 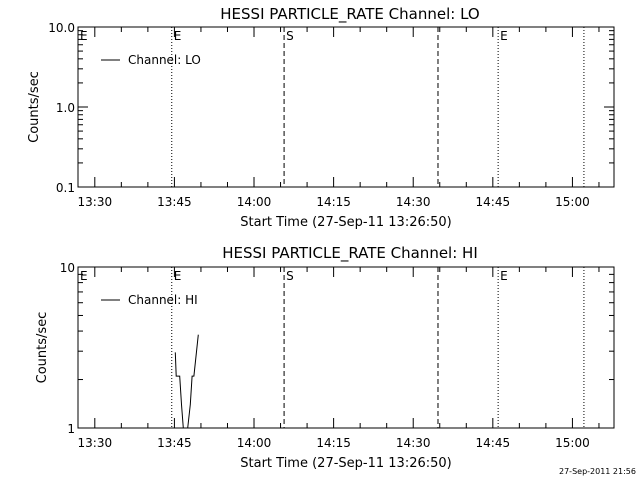 I want to click on legend-label: Channel: HI, so click(x=163, y=300).